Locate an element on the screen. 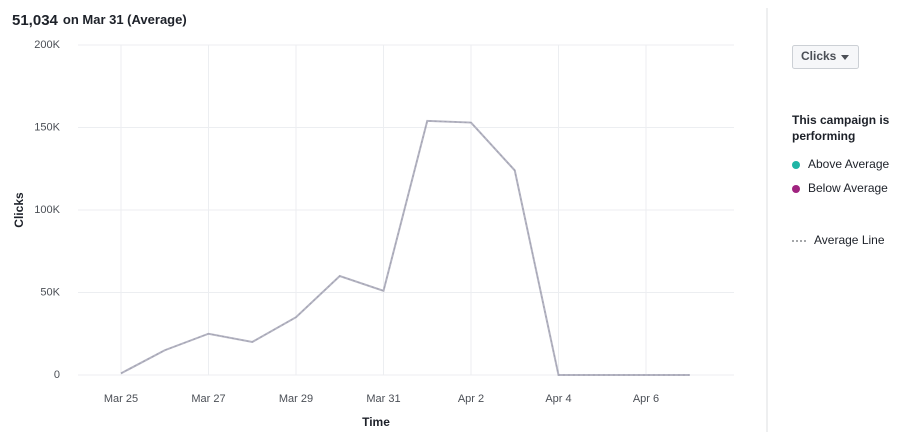 This screenshot has height=444, width=904. legend-title: This campaign is performing is located at coordinates (841, 128).